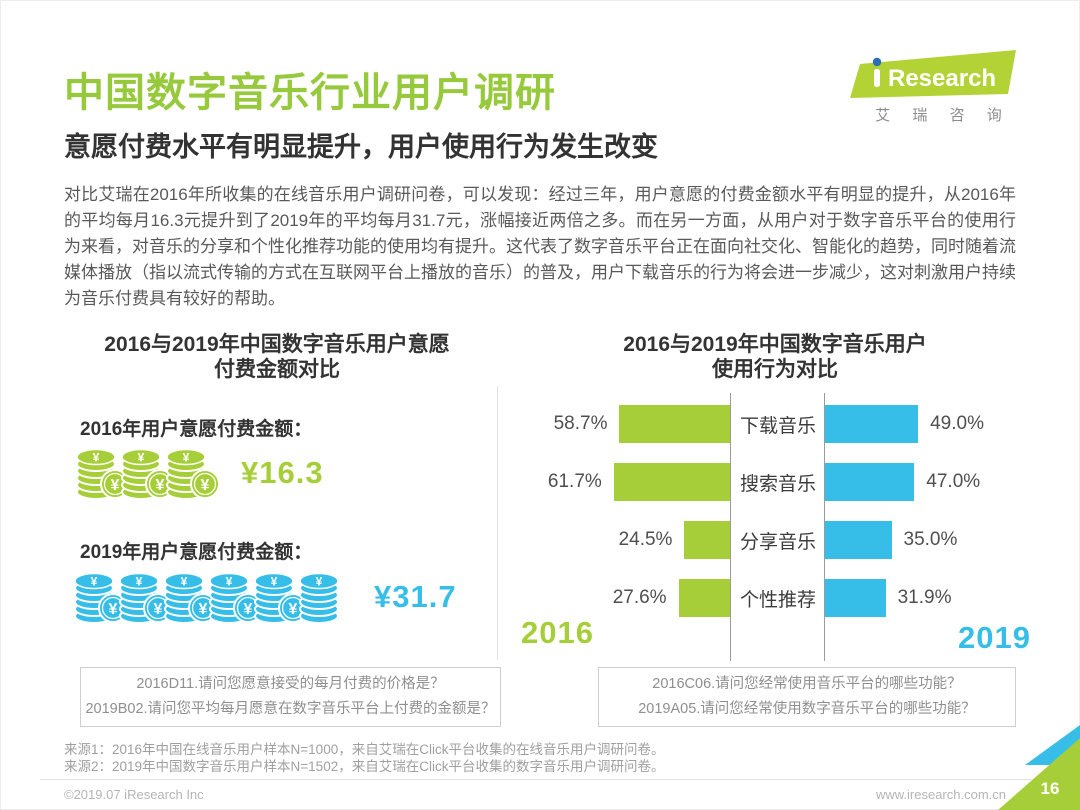 The image size is (1080, 810). I want to click on right-question-line2: 2019A05.请问您经常使用数字音乐平台的哪些功能？, so click(807, 709).